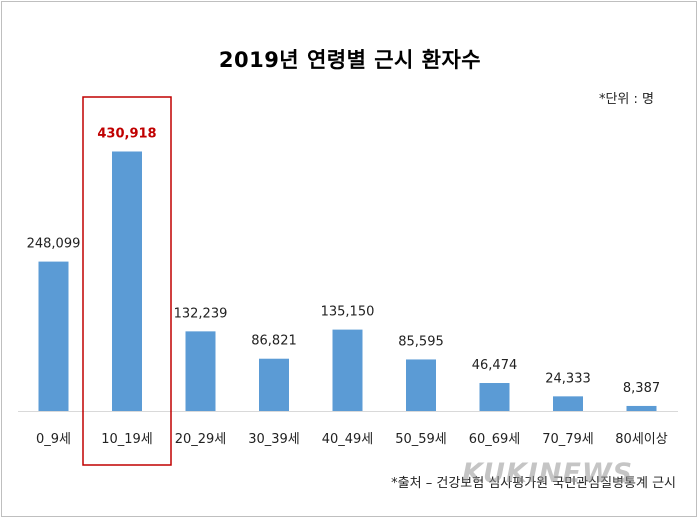  What do you see at coordinates (53, 439) in the screenshot?
I see `x-tick-label-0: 0_9세` at bounding box center [53, 439].